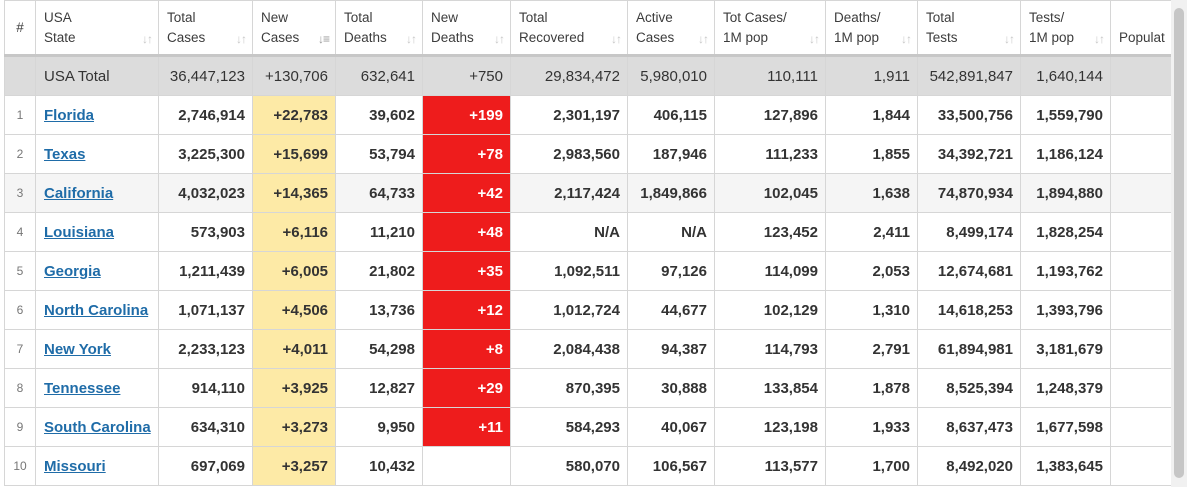 The height and width of the screenshot is (487, 1187). What do you see at coordinates (770, 115) in the screenshot?
I see `cases-per-million-cell: 127,896` at bounding box center [770, 115].